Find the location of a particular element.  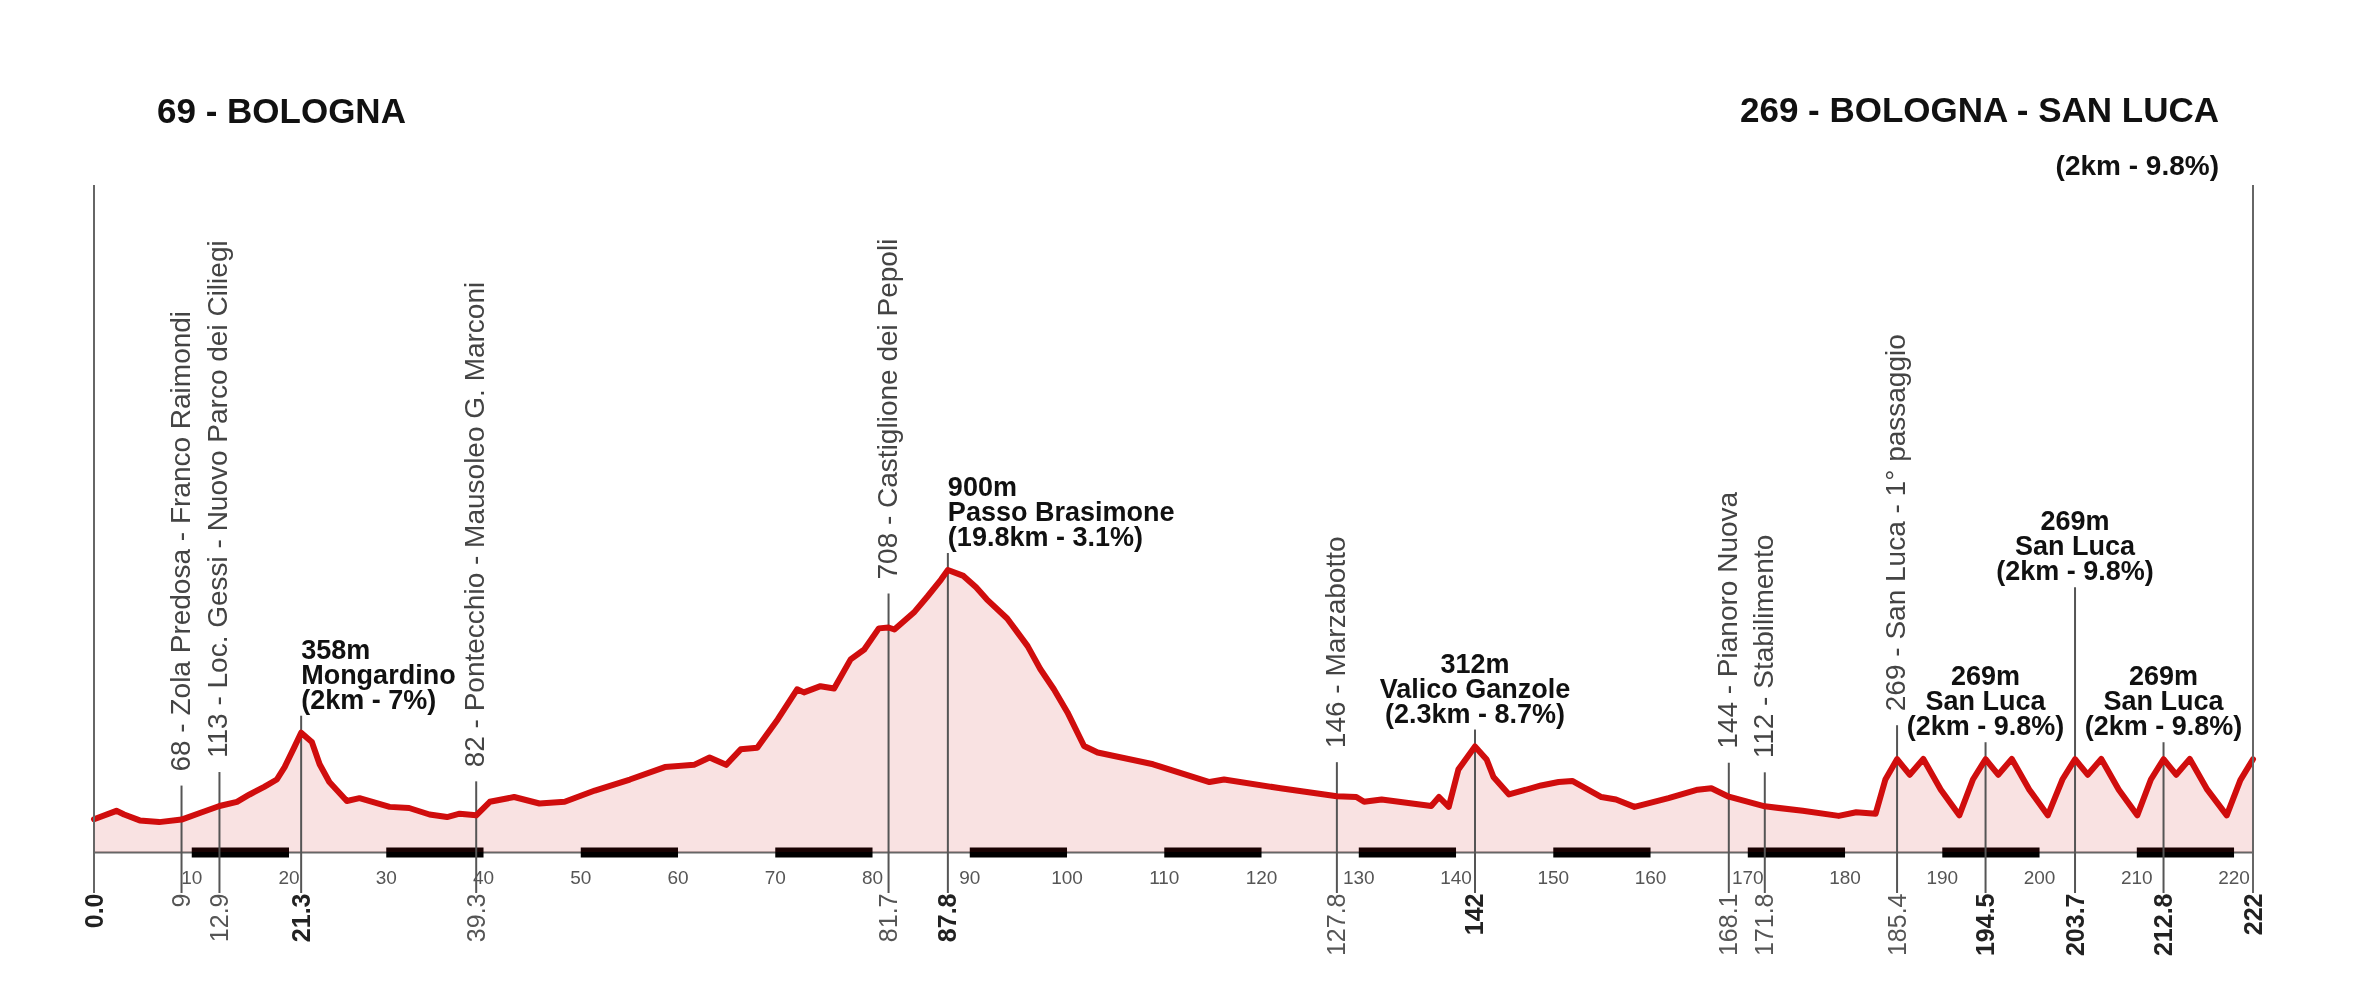

x2-tick-label: 9 is located at coordinates (181, 900).